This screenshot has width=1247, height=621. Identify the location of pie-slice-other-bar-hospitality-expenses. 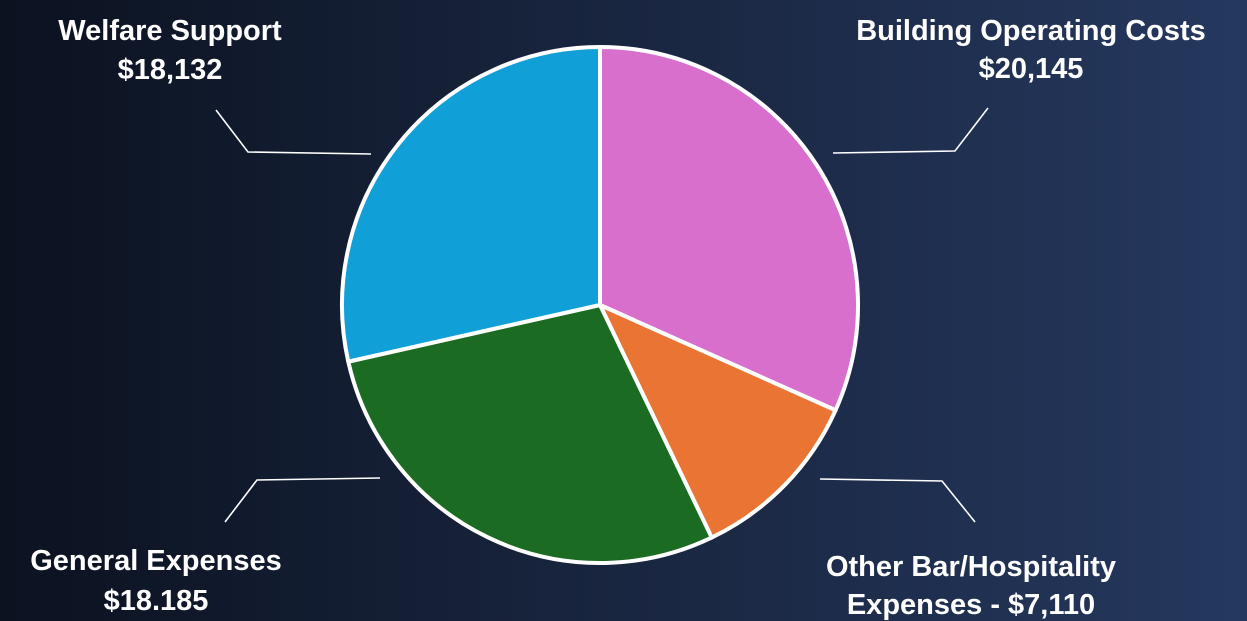
(718, 421).